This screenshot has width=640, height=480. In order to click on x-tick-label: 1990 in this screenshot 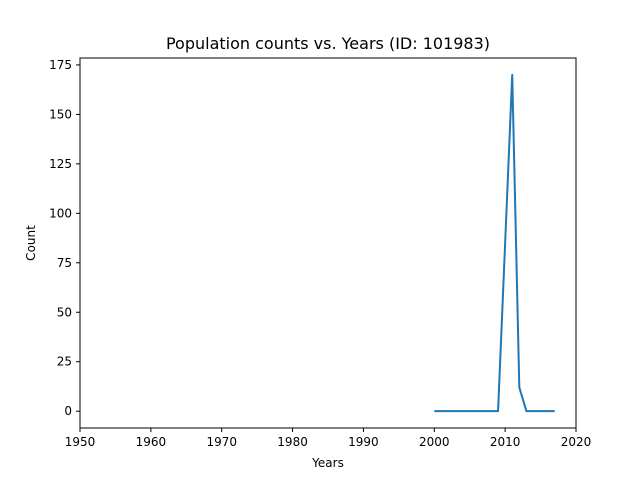, I will do `click(363, 442)`.